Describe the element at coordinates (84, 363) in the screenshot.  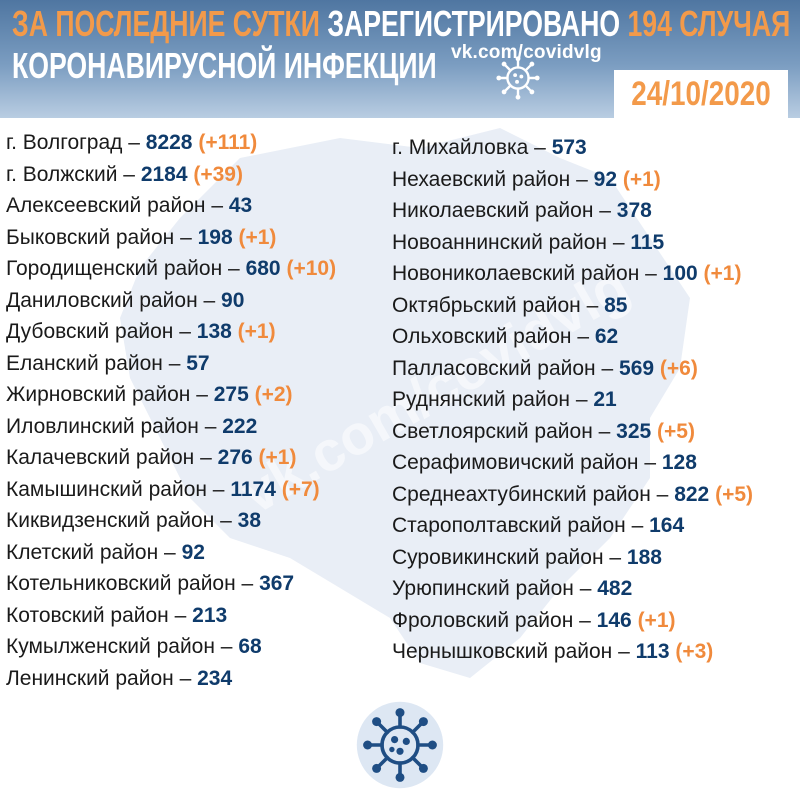
I see `district-name: Еланский район` at that location.